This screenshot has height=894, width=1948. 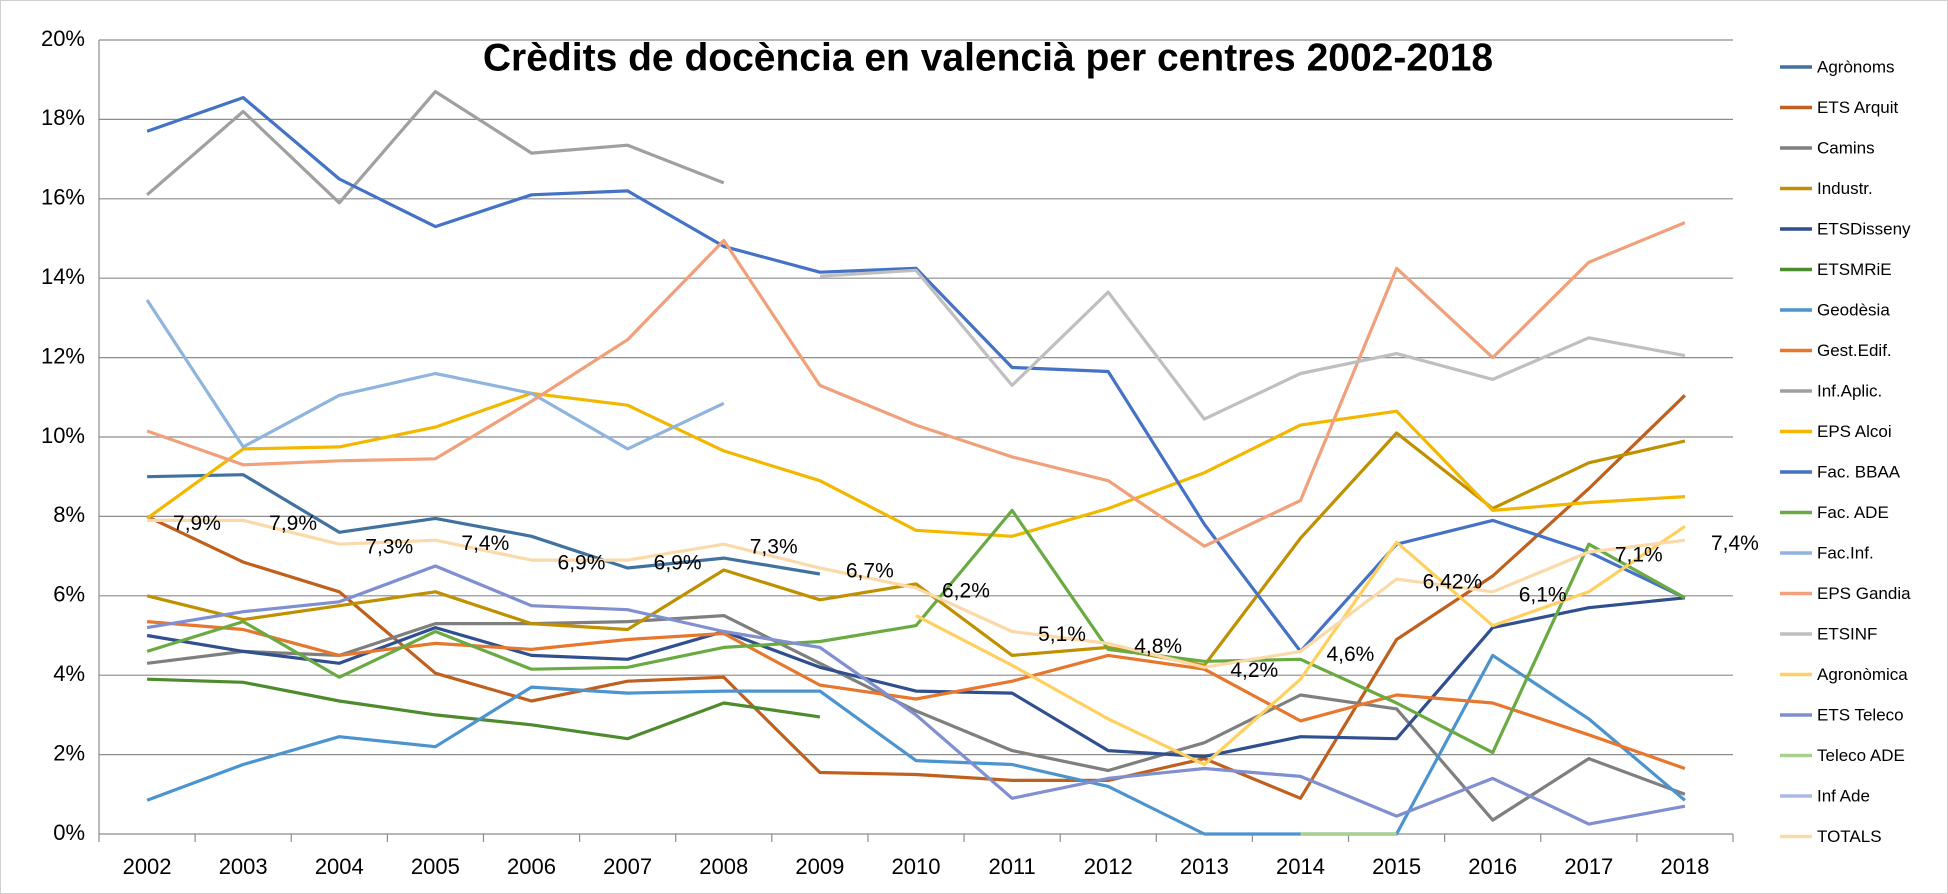 What do you see at coordinates (1350, 654) in the screenshot?
I see `data-label: 4,6%` at bounding box center [1350, 654].